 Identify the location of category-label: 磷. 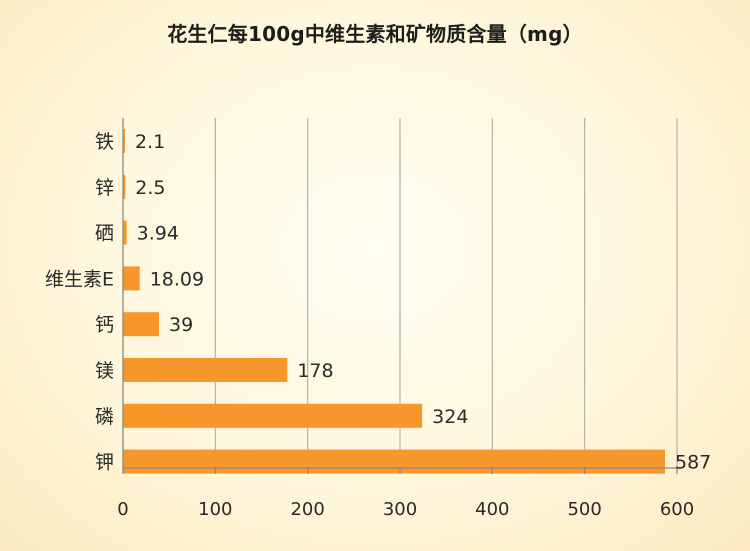
(104, 417).